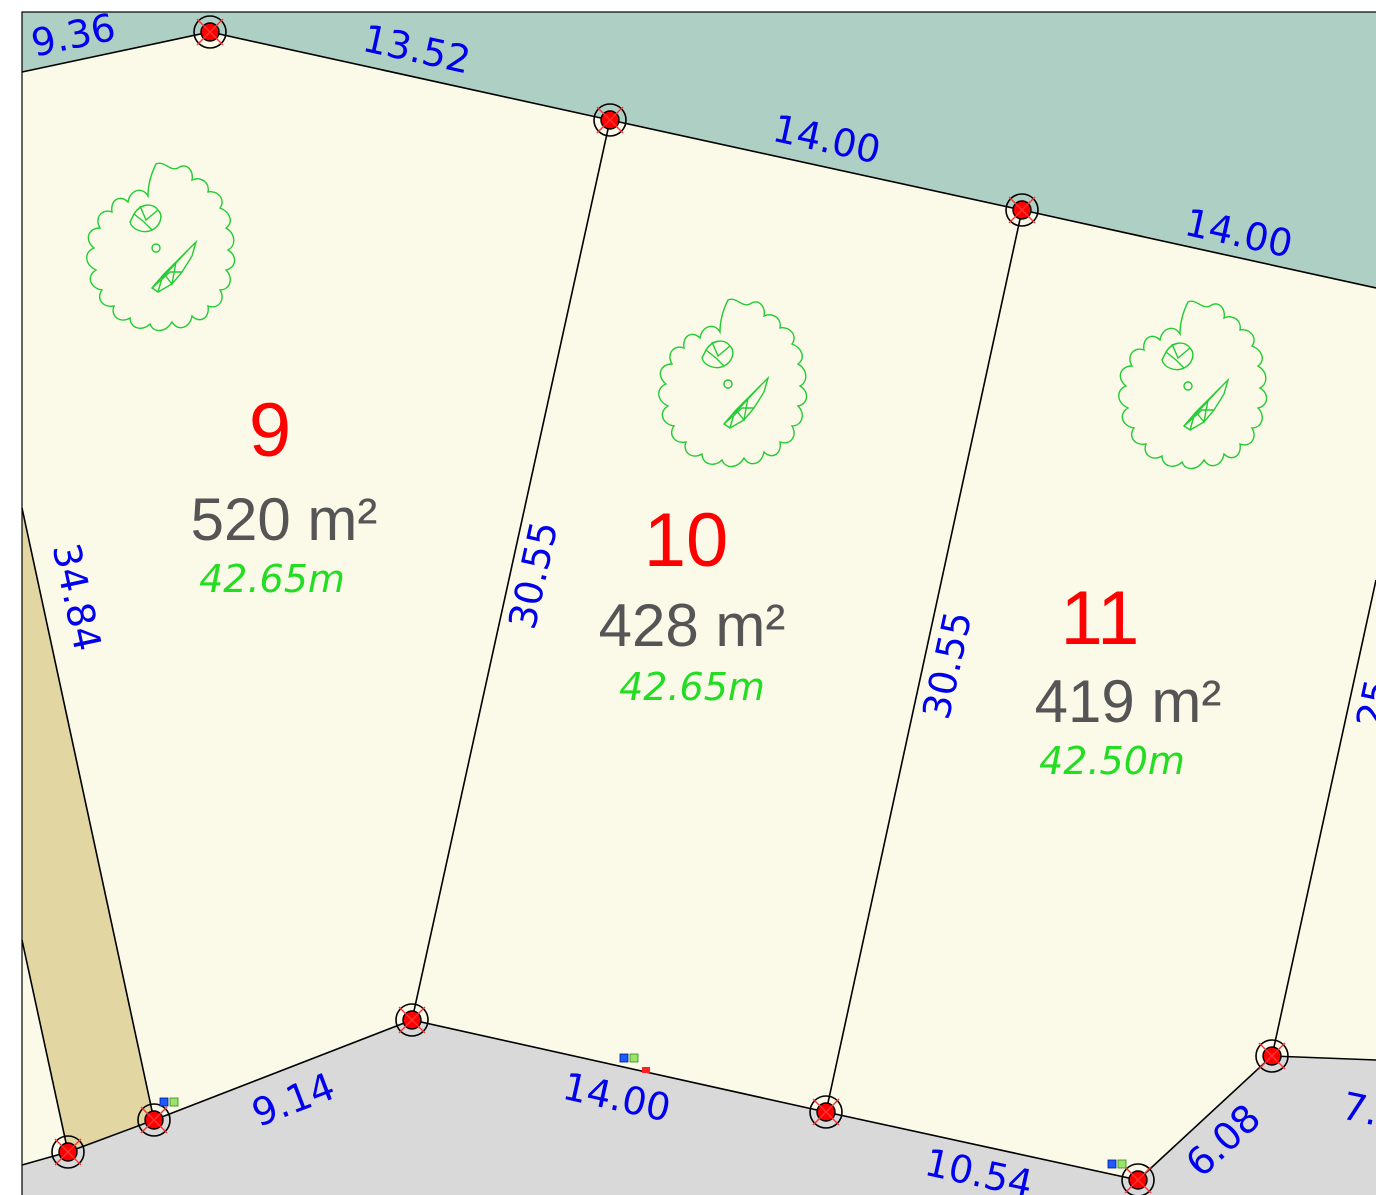  I want to click on boundary-lot9-west, so click(88, 814).